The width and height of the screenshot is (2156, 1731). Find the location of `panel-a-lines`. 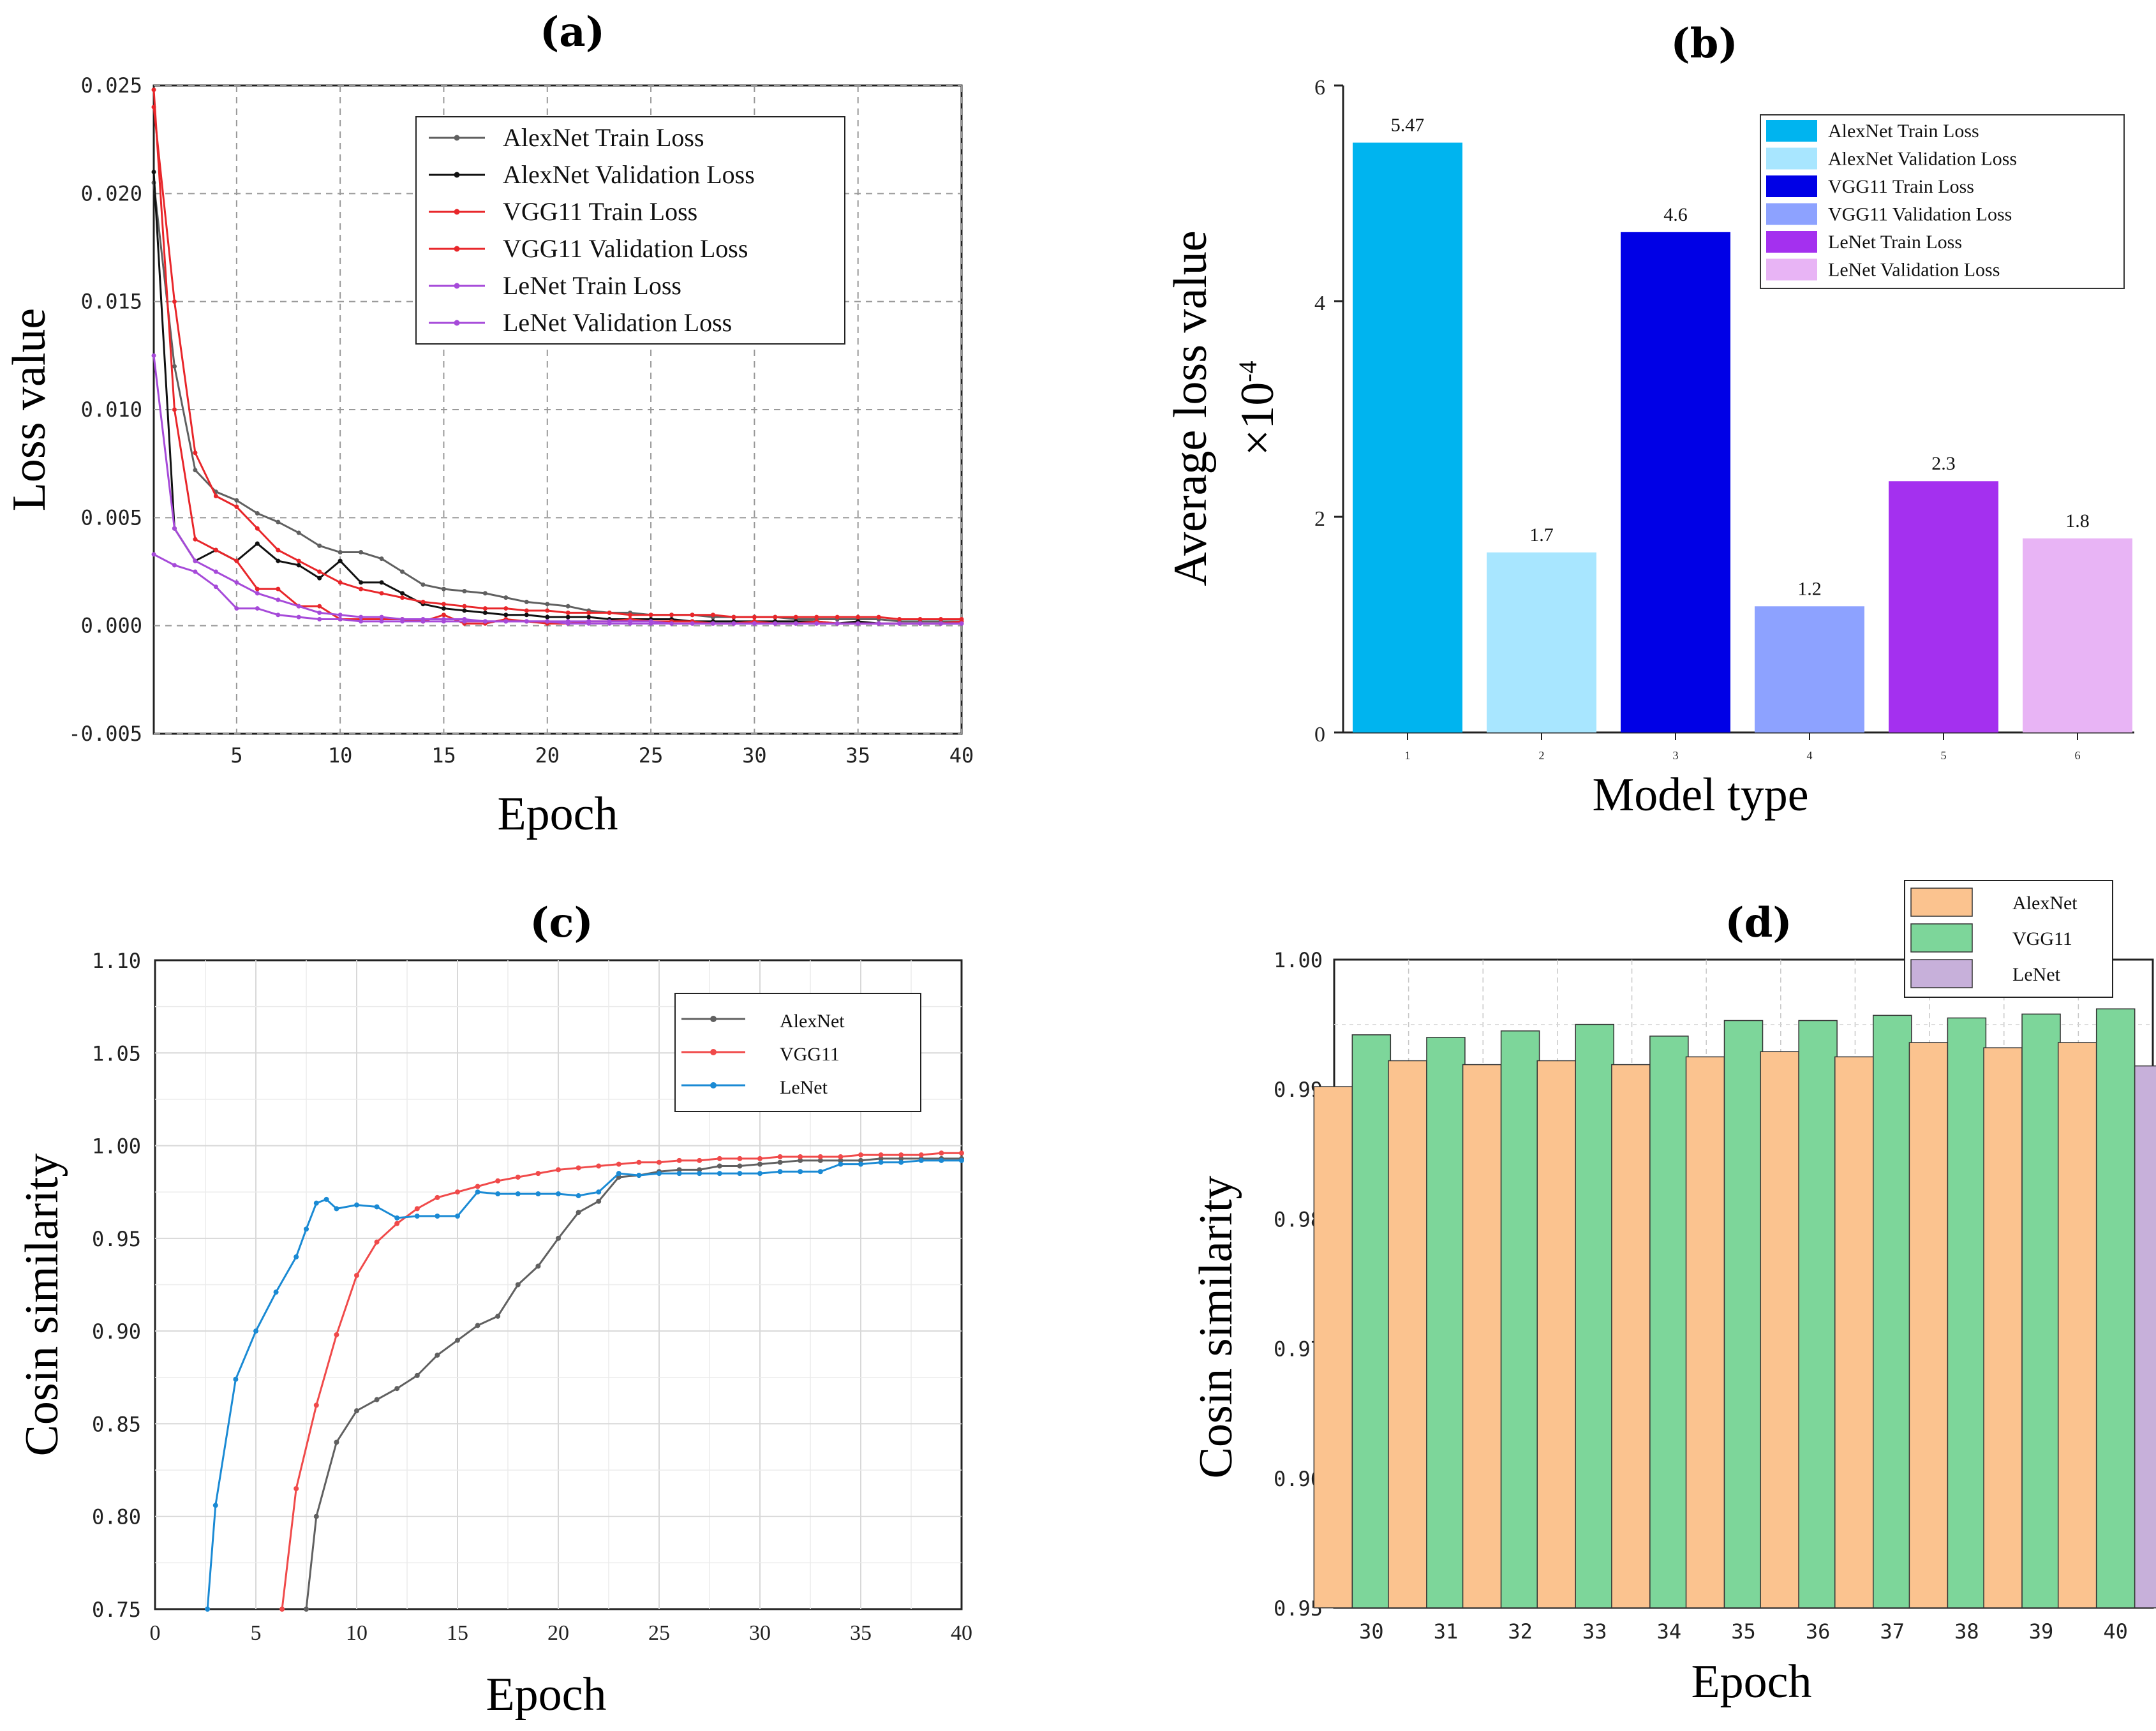

panel-a-lines is located at coordinates (557, 356).